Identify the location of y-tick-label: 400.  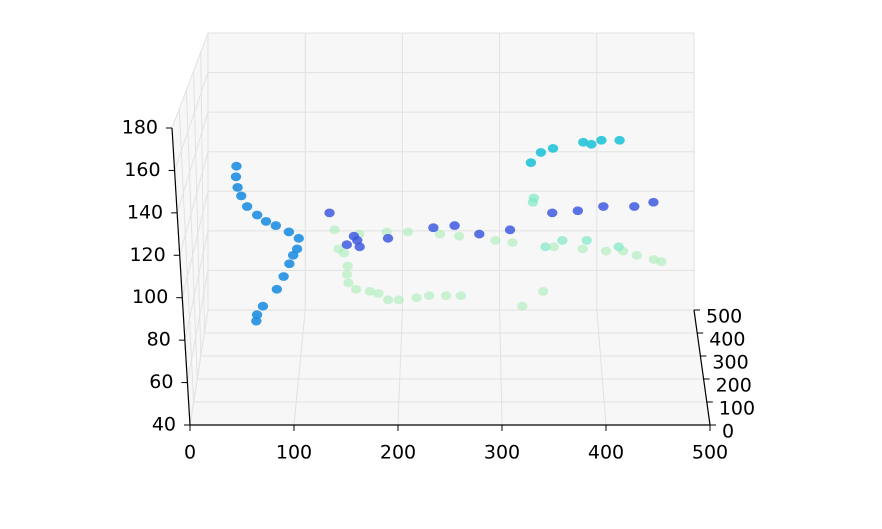
(727, 340).